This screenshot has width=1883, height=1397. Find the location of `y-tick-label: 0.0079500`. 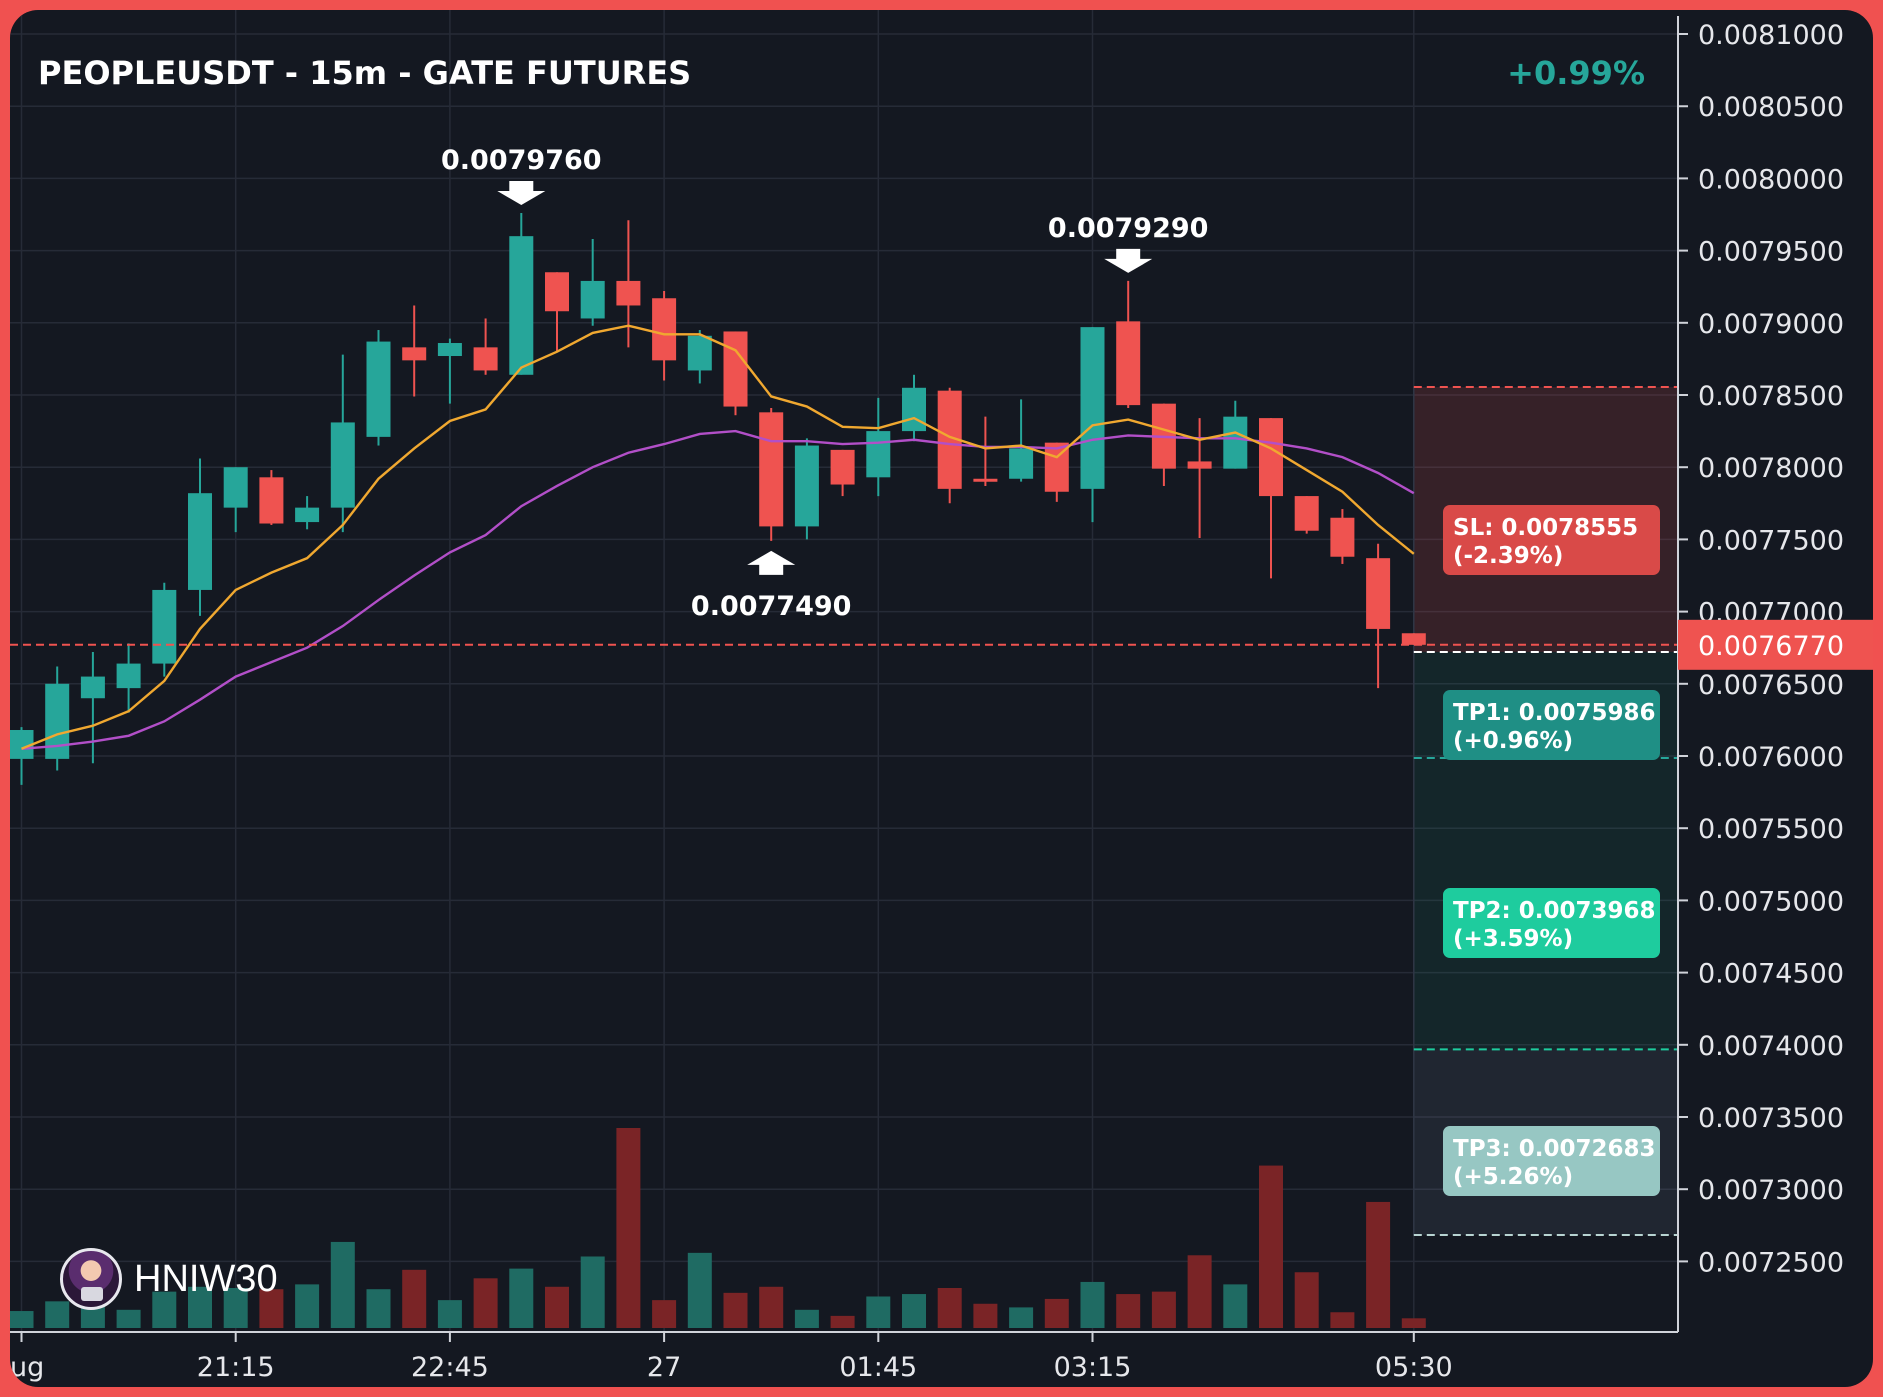

y-tick-label: 0.0079500 is located at coordinates (1771, 252).